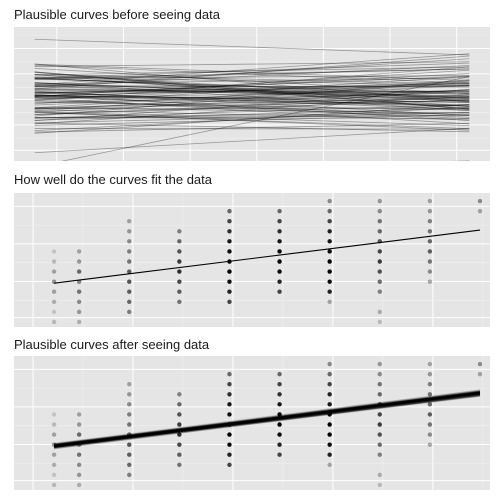 This screenshot has width=504, height=504. I want to click on chart-title-before: Plausible curves before seeing data, so click(117, 14).